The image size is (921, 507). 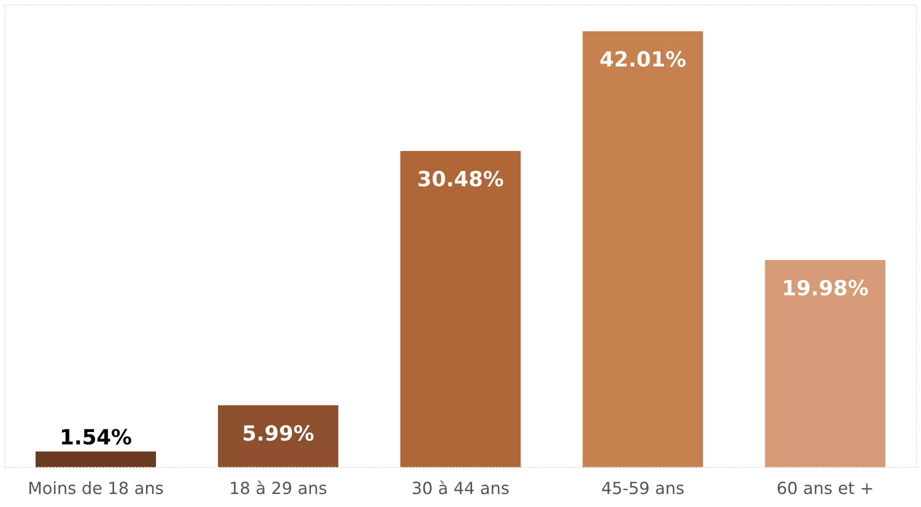 I want to click on x-tick-label: 45-59 ans, so click(x=643, y=488).